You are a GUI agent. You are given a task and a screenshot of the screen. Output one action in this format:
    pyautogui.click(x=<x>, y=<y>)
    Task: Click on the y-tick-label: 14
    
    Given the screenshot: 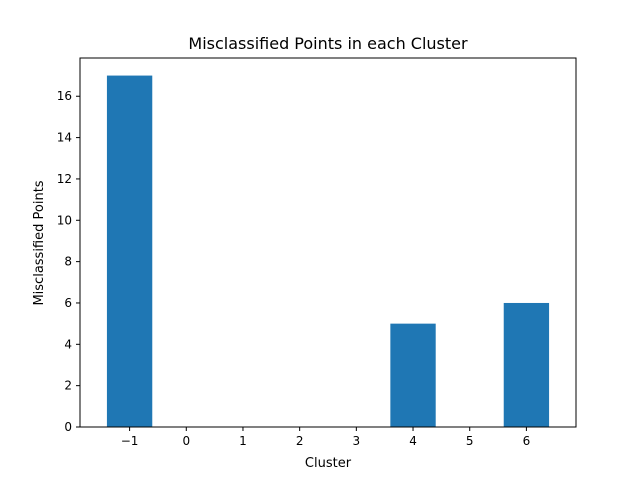 What is the action you would take?
    pyautogui.click(x=64, y=138)
    